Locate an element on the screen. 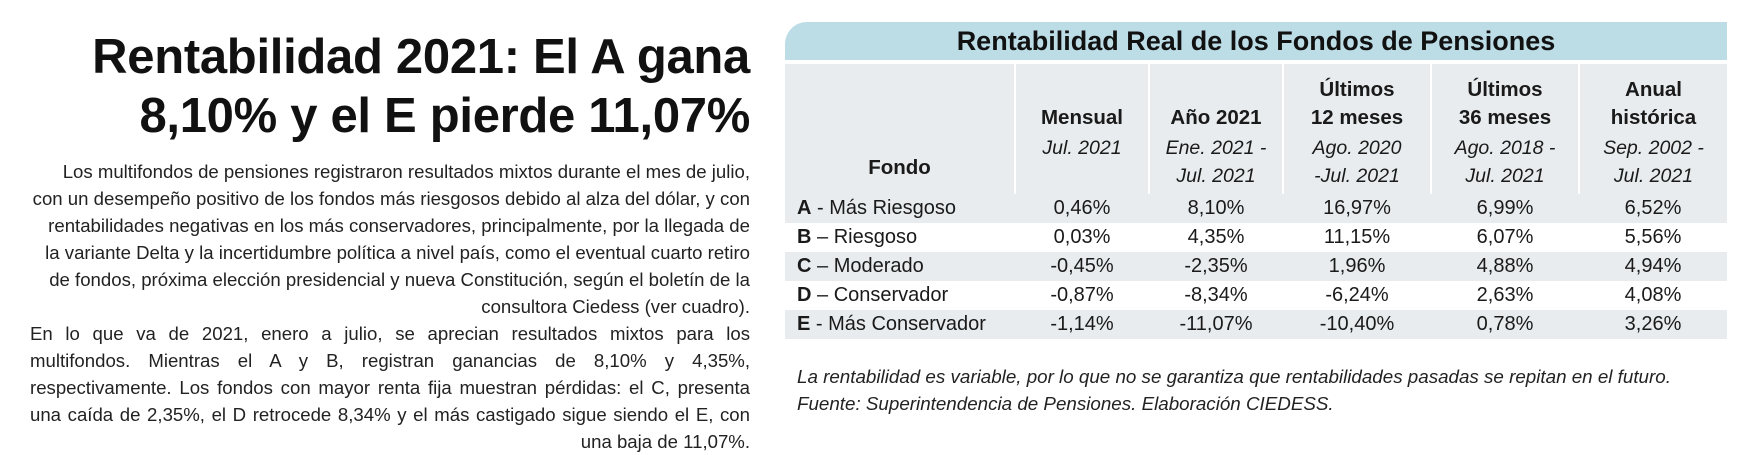  headline-line-2: 8,10% y el E pierde 11,07% is located at coordinates (444, 116).